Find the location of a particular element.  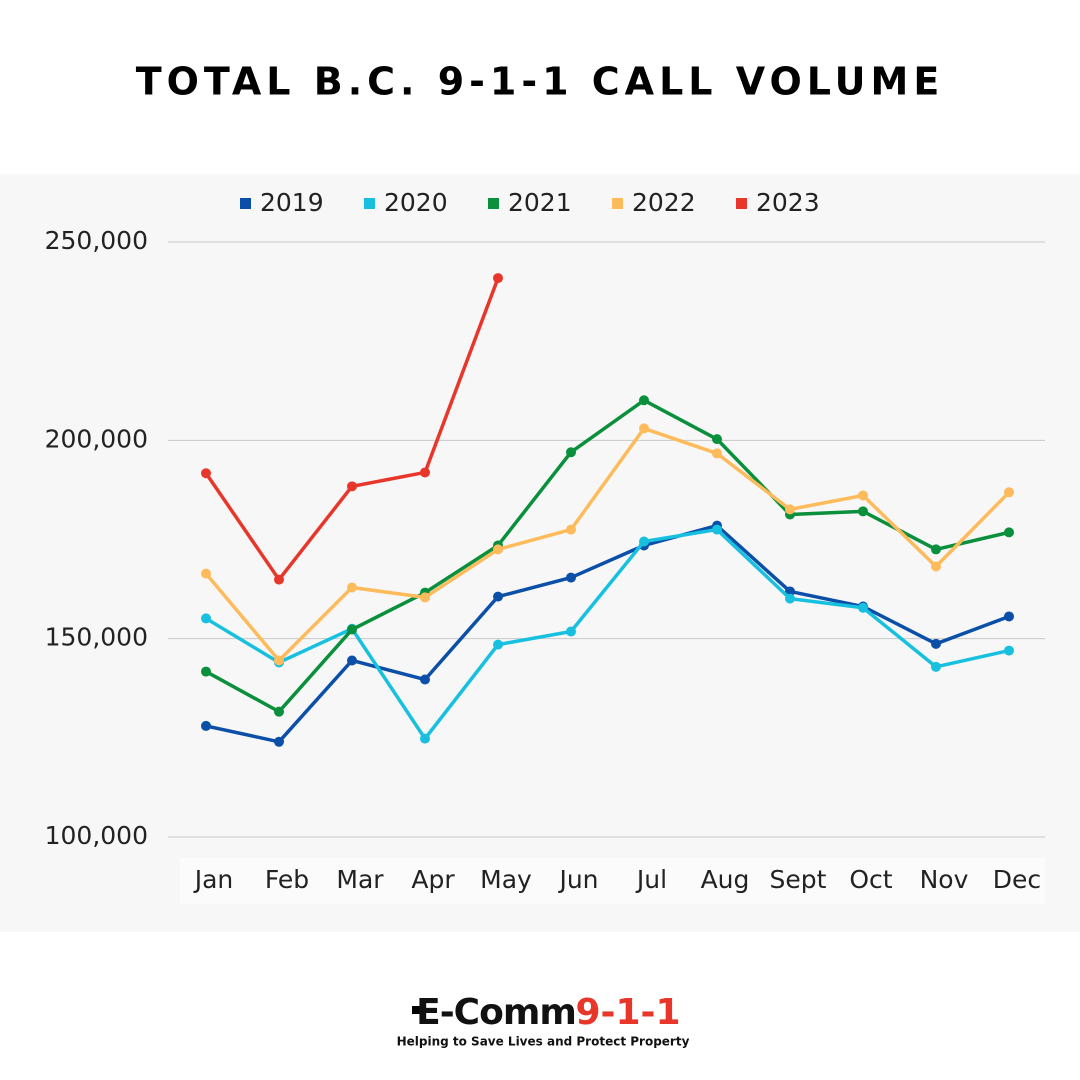

x-tick-label: Feb is located at coordinates (287, 879).